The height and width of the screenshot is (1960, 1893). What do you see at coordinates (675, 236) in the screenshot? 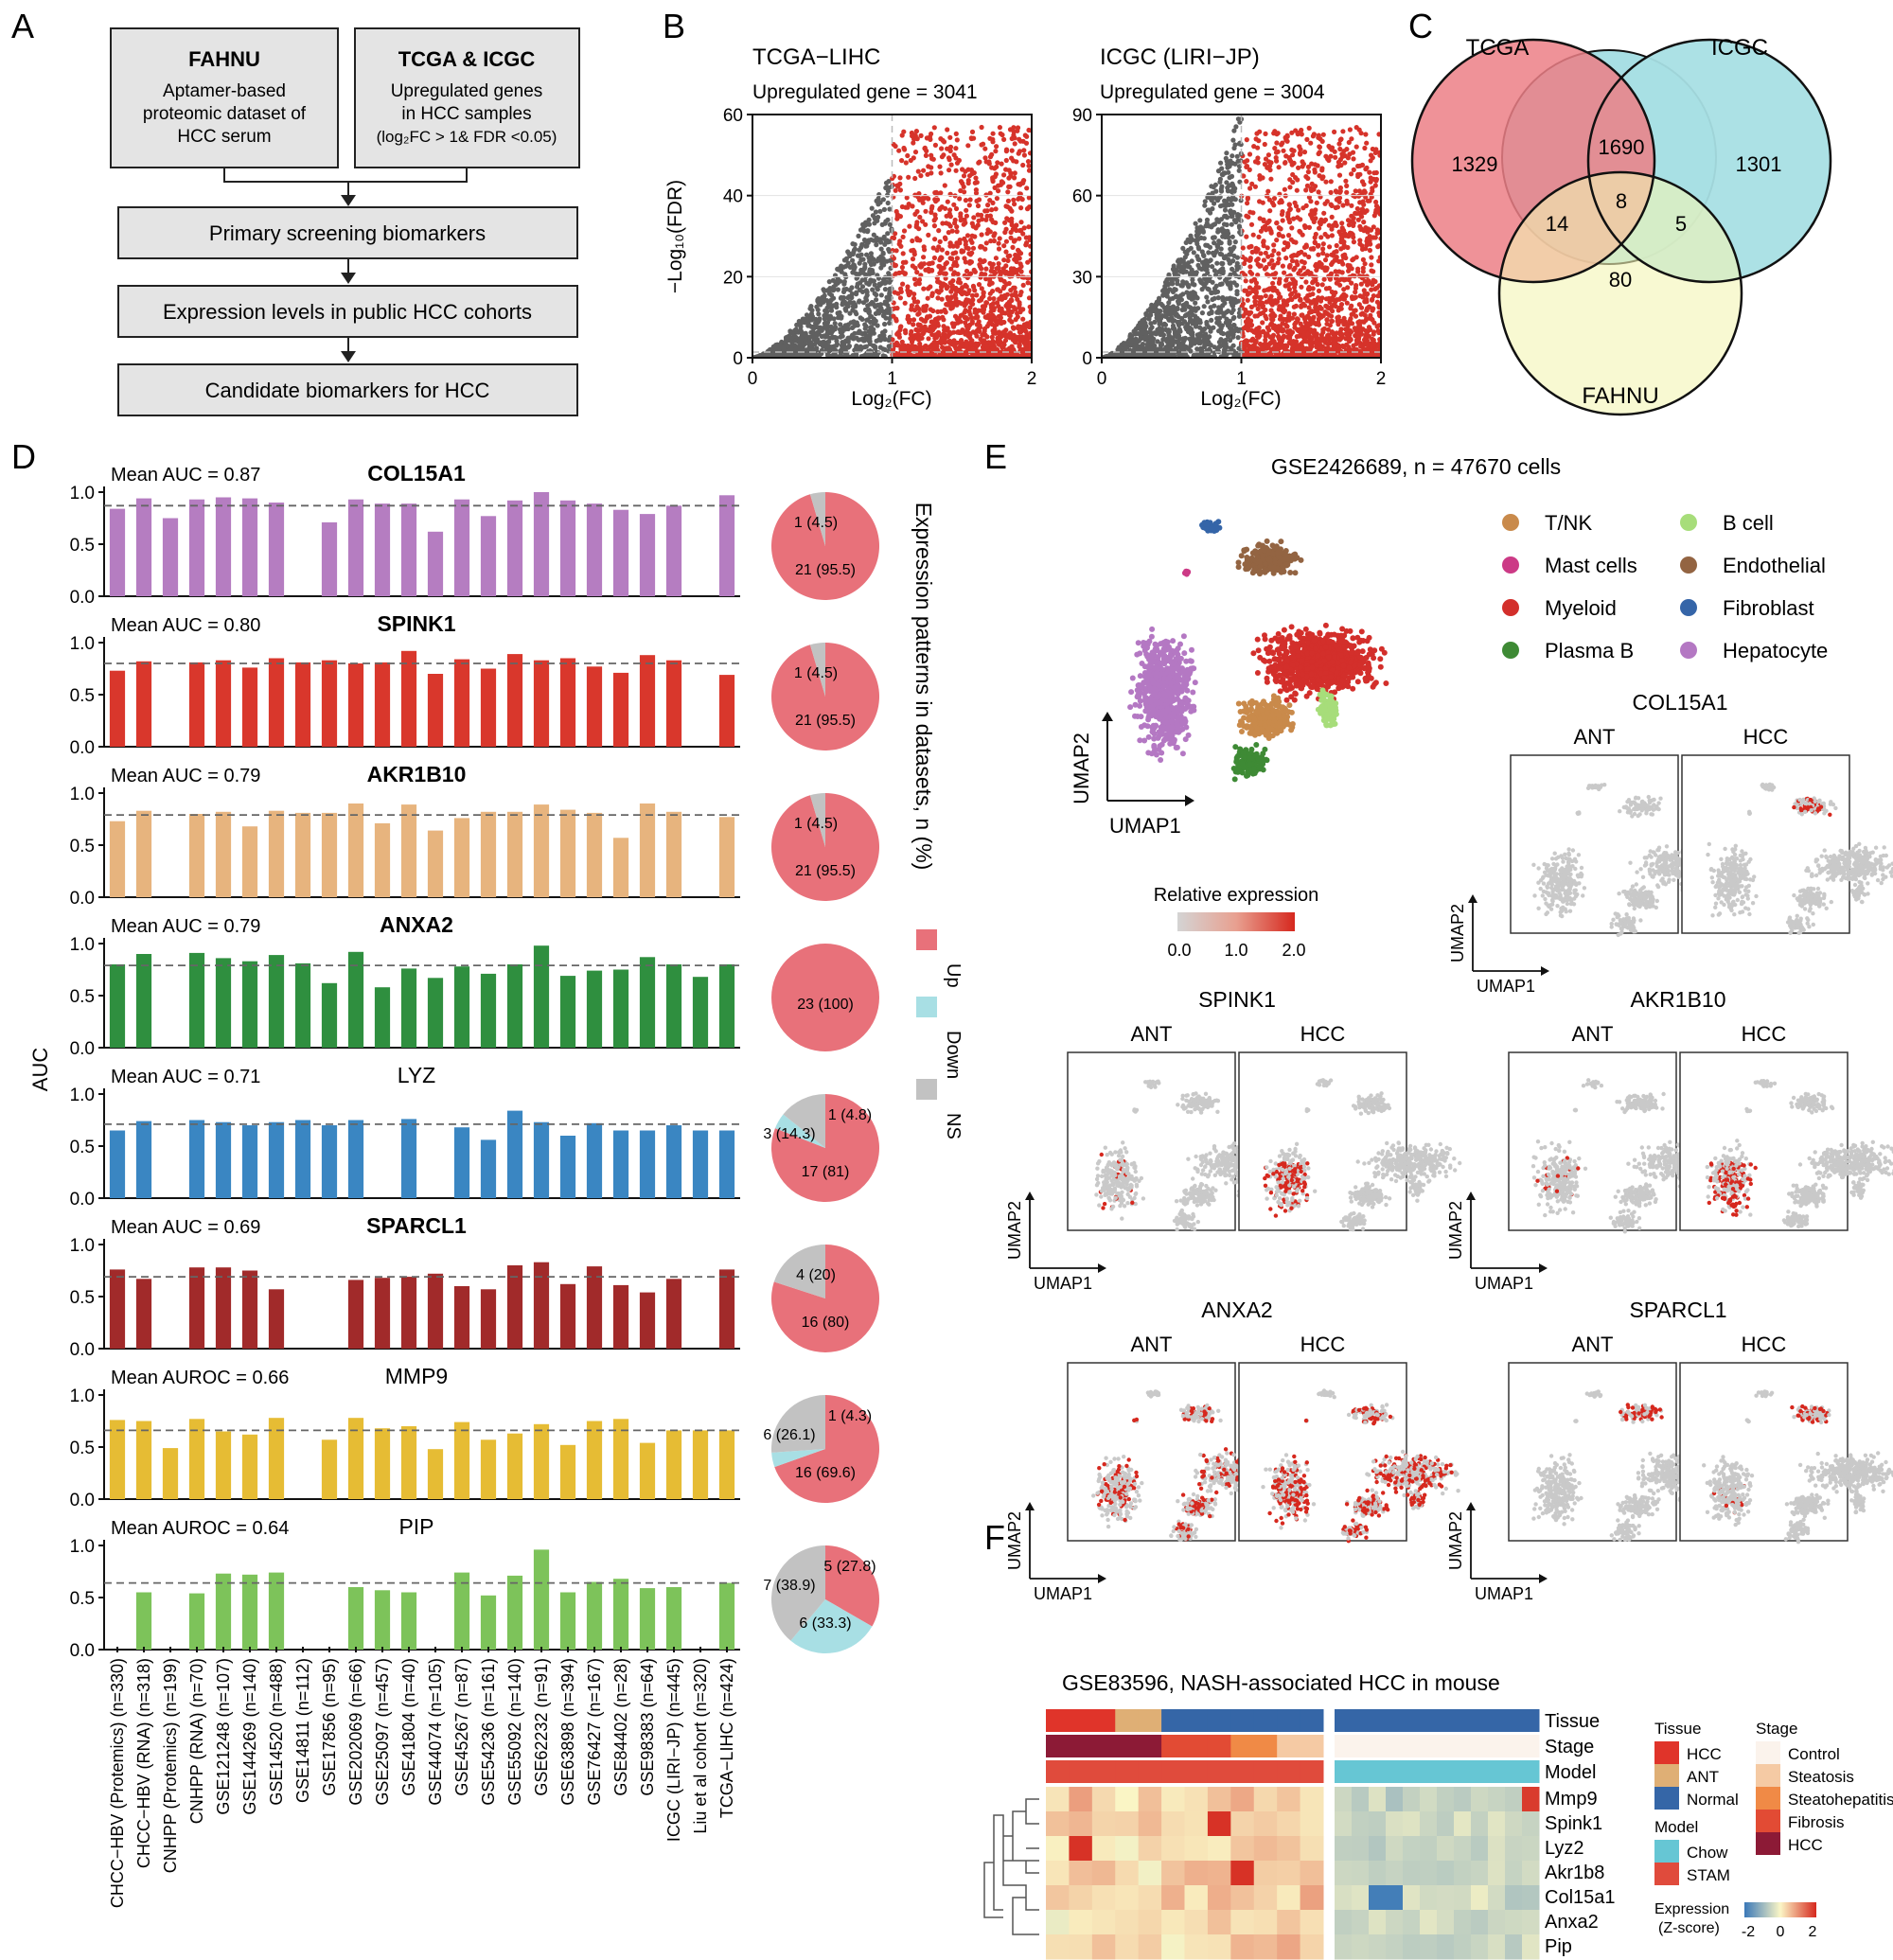
I see `volcano-ylabel: −Log₁₀(FDR)` at bounding box center [675, 236].